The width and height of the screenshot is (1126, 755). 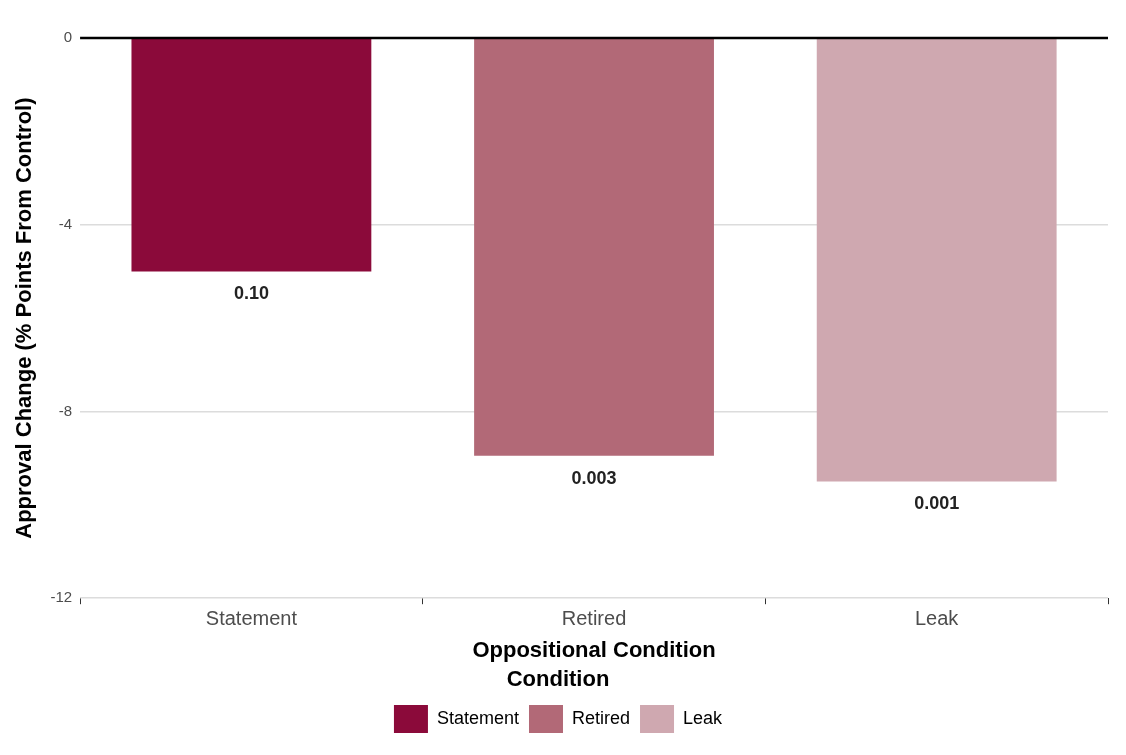 I want to click on annotation: 0.003, so click(x=594, y=477).